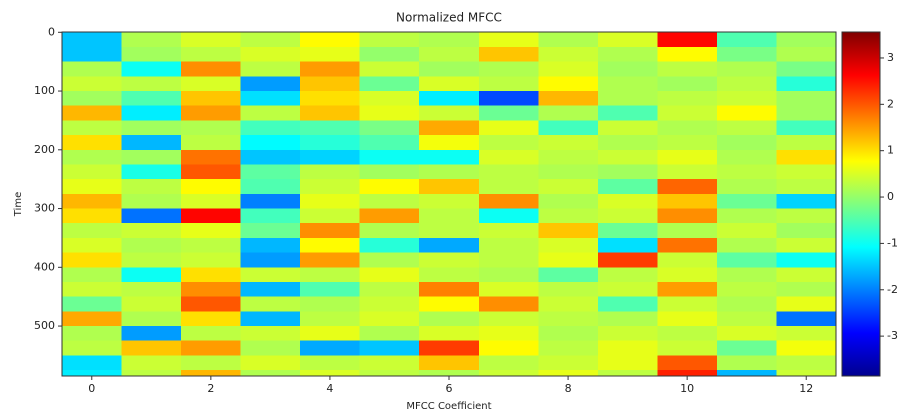 Image resolution: width=904 pixels, height=414 pixels. I want to click on colorbar-tick-label: 2, so click(890, 103).